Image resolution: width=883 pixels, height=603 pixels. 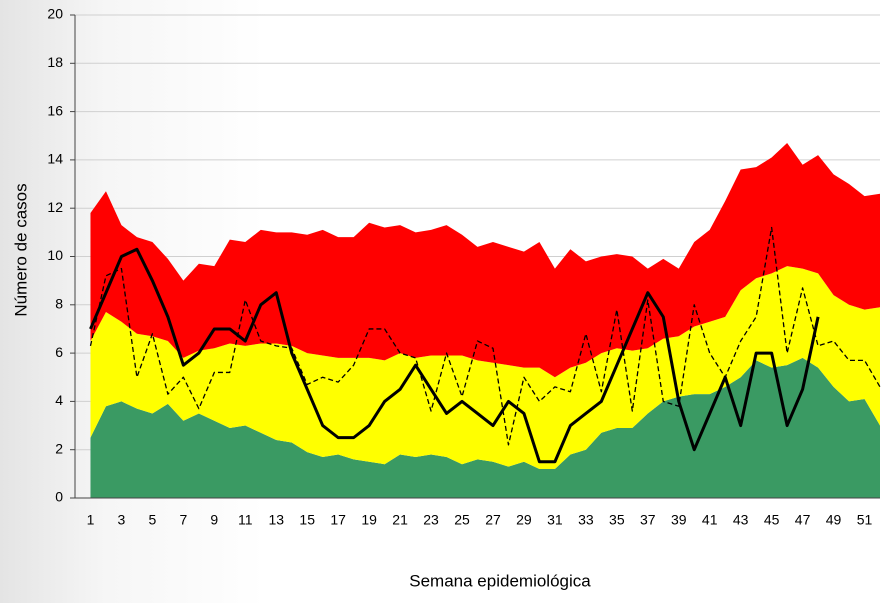 I want to click on y-tick-label: 2, so click(x=59, y=448).